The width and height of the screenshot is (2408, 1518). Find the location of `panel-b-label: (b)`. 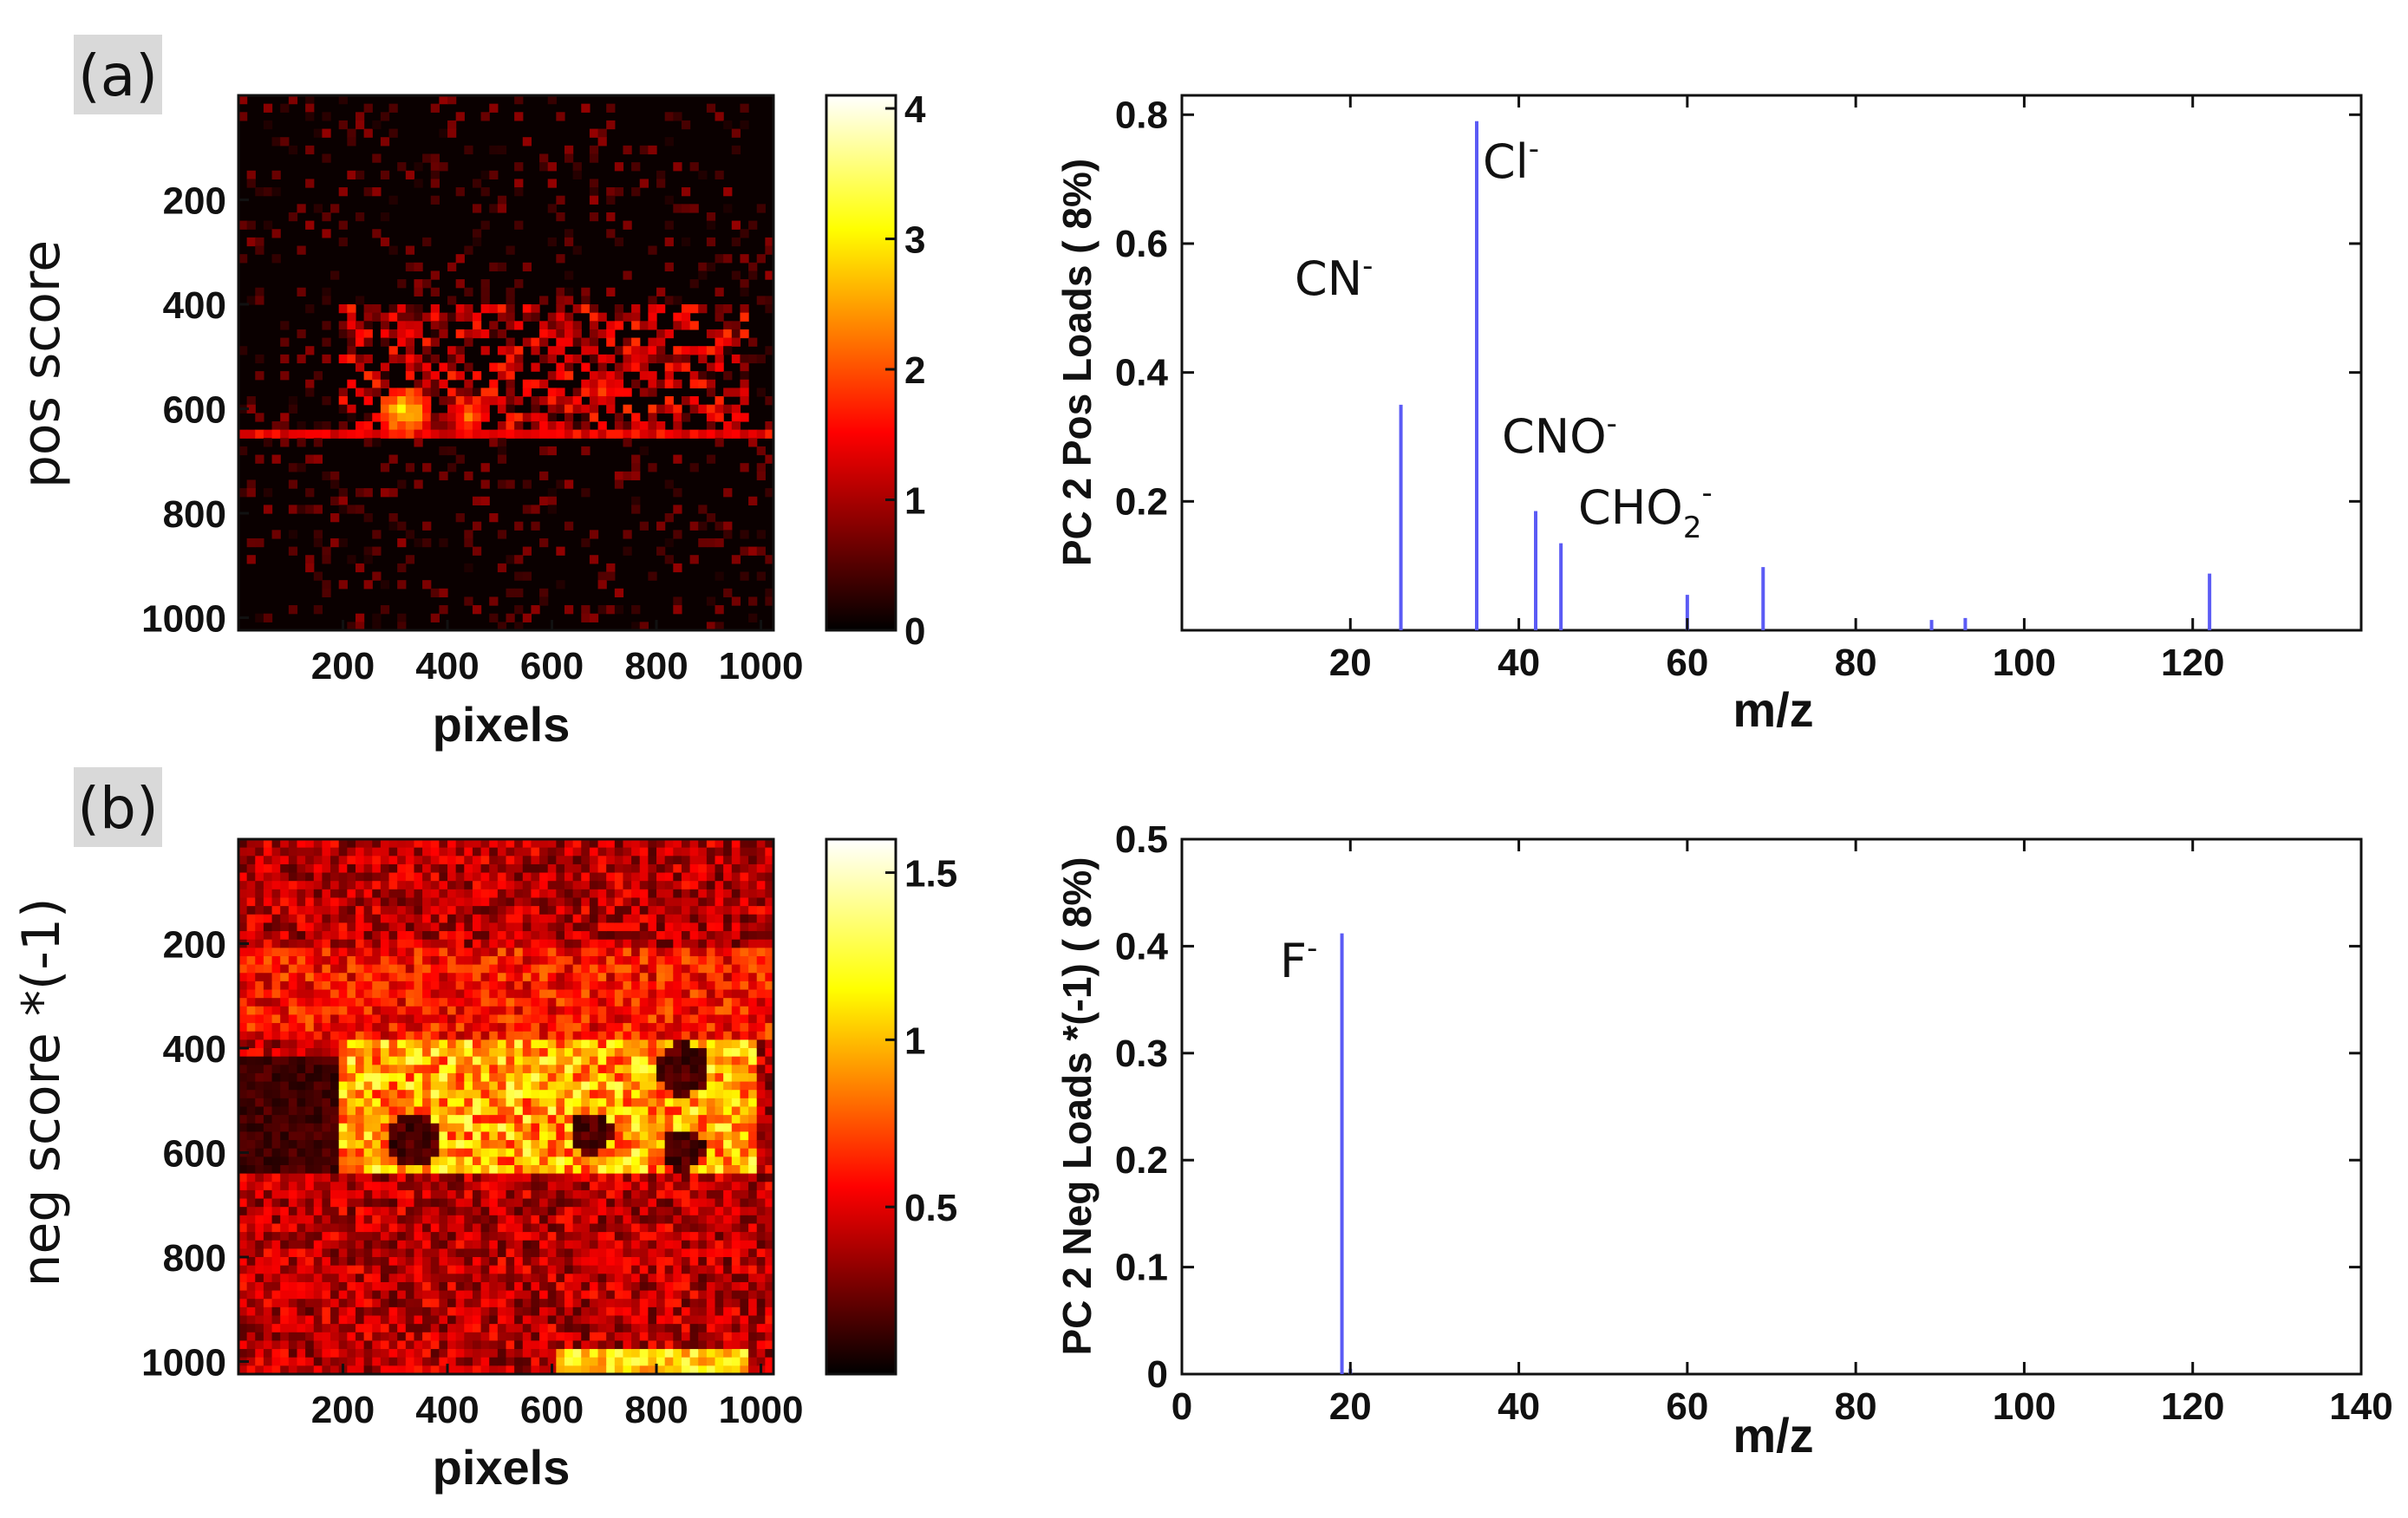

panel-b-label: (b) is located at coordinates (118, 809).